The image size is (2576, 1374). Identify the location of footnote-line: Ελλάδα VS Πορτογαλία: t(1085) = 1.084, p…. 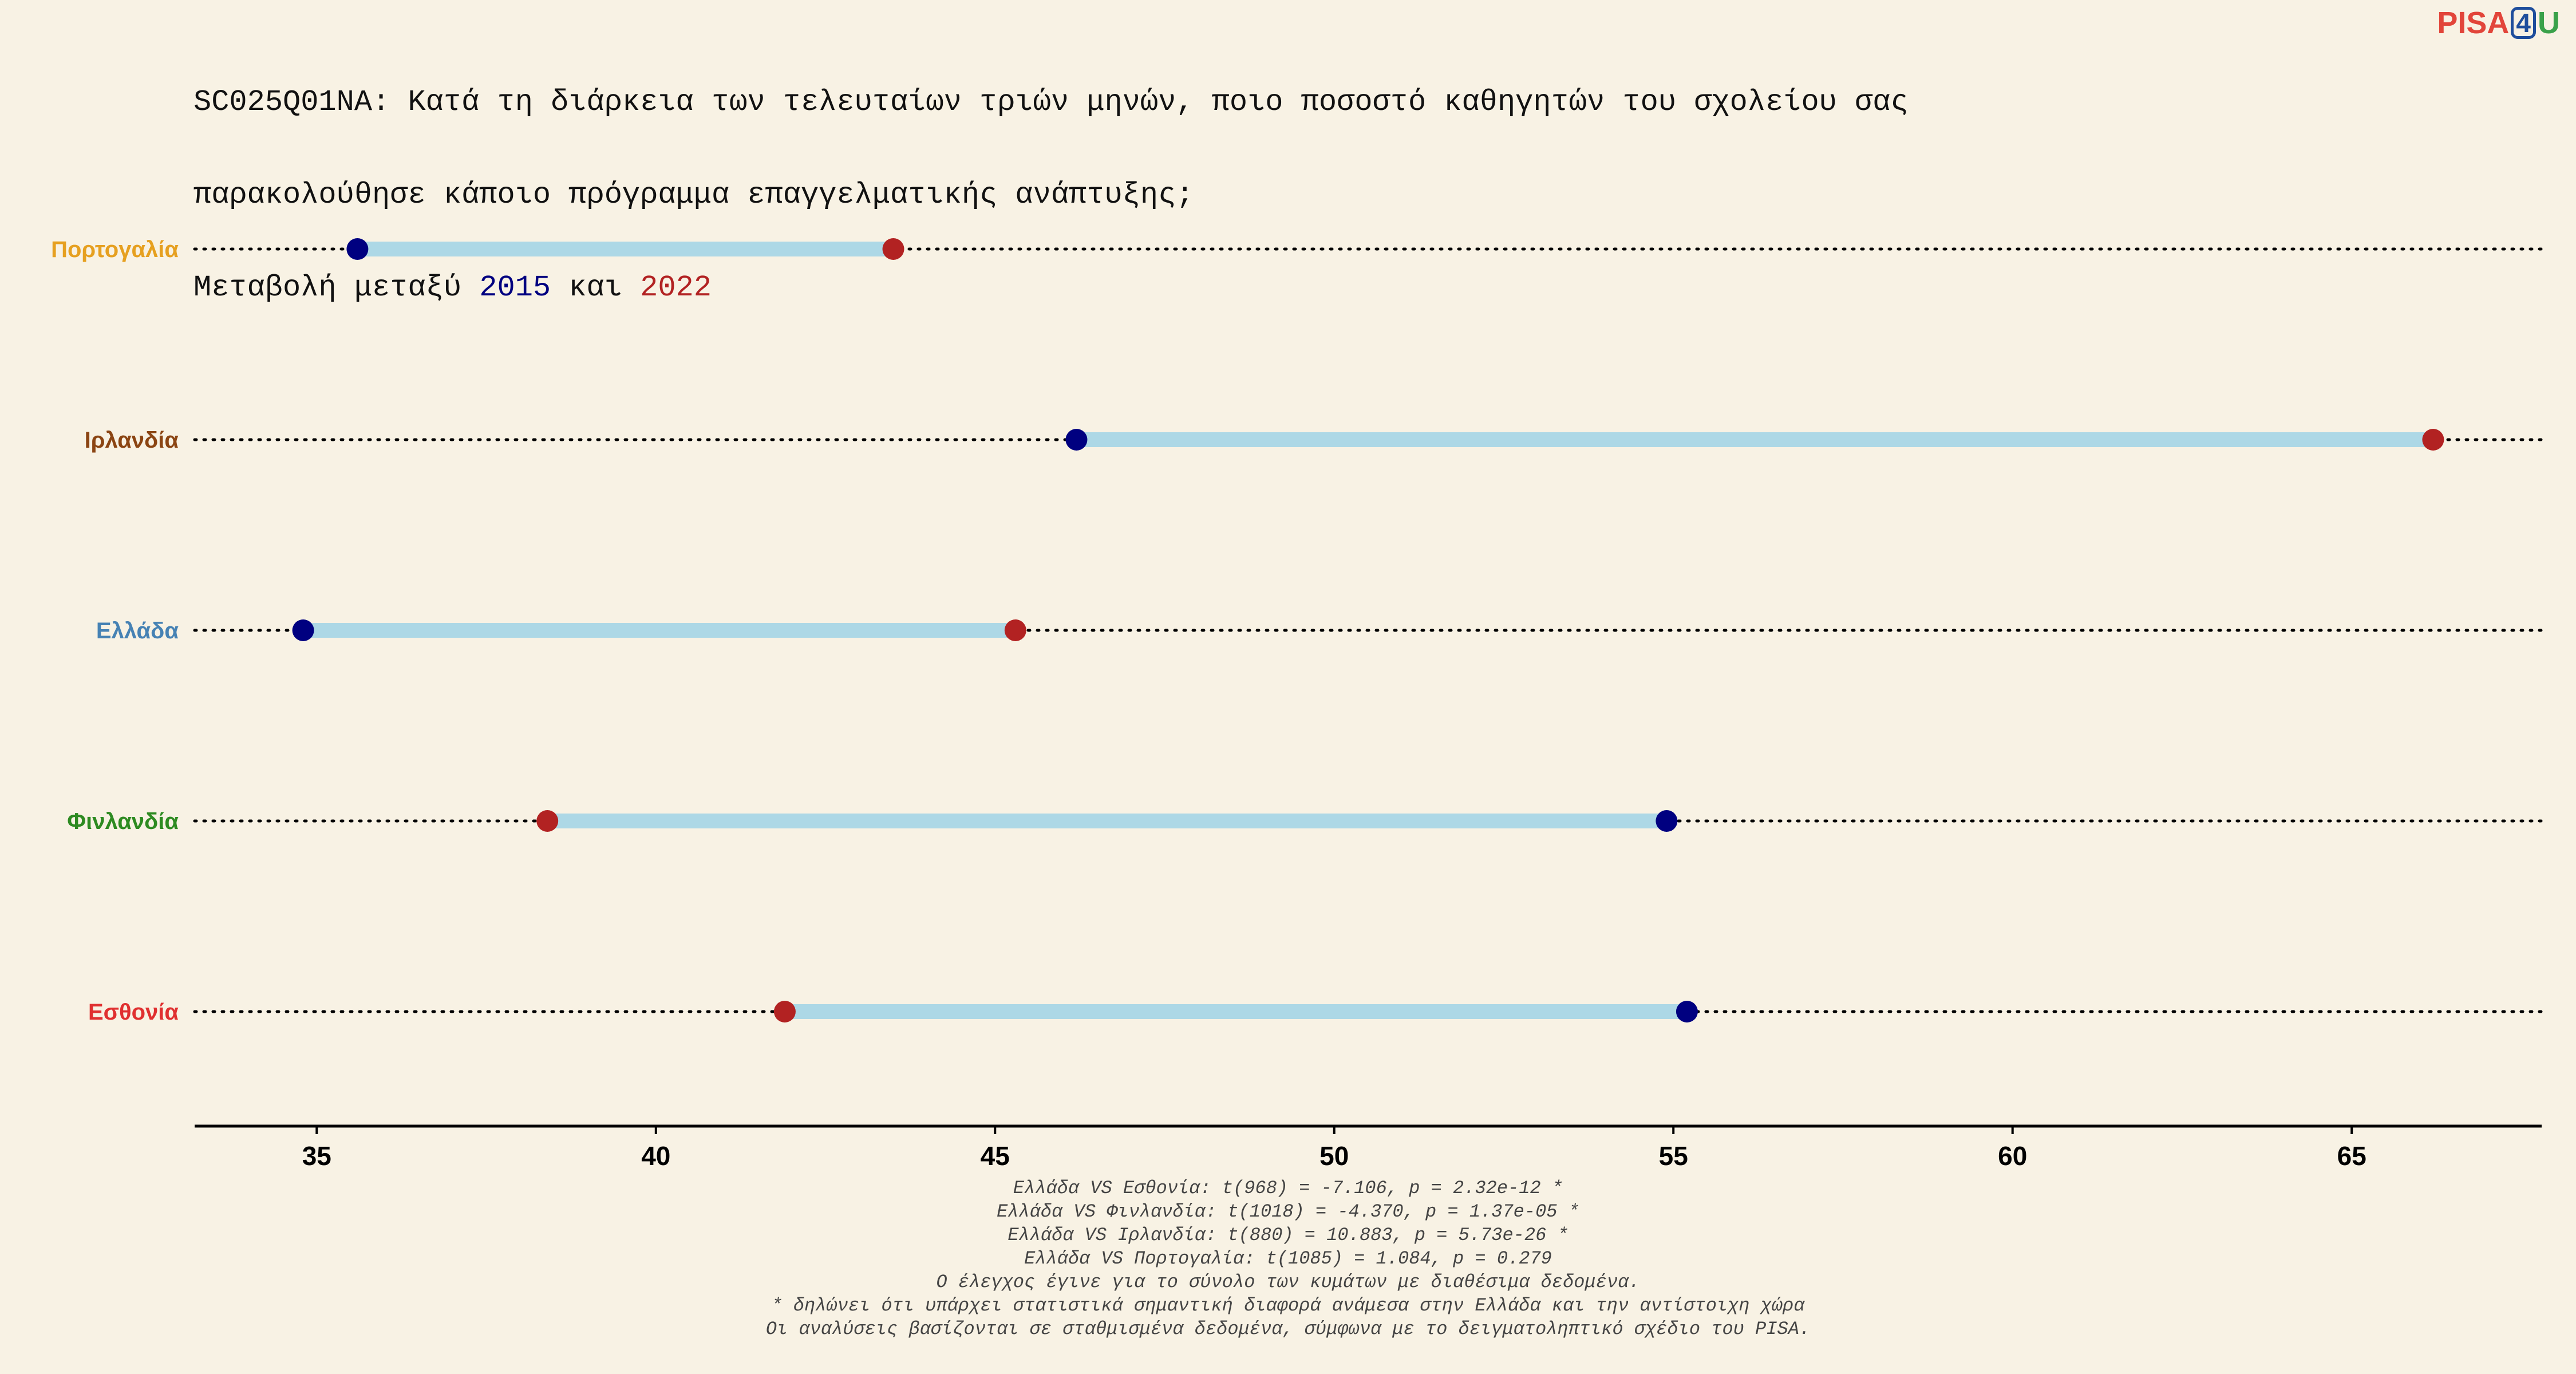
(1288, 1258).